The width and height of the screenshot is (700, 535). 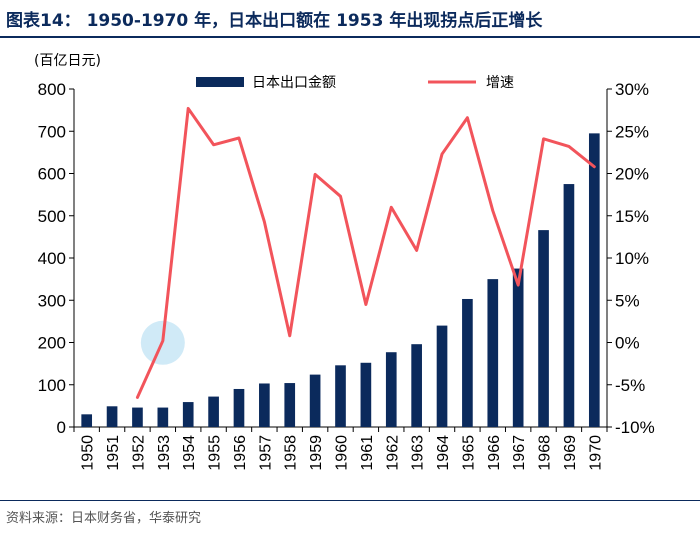 I want to click on bar-1960, so click(x=340, y=396).